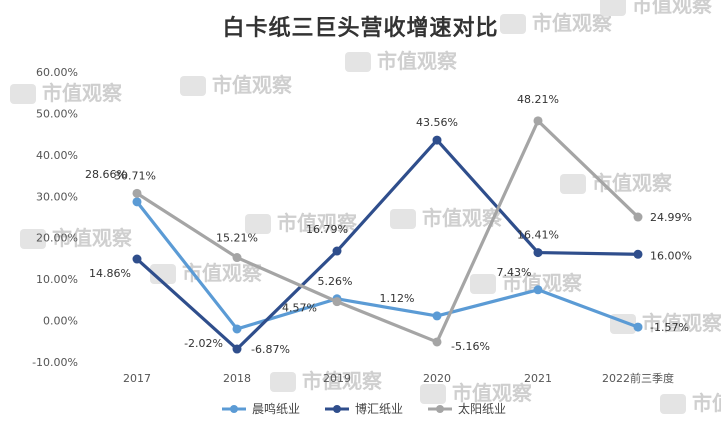 This screenshot has width=721, height=435. I want to click on data-label: 1.12%, so click(397, 298).